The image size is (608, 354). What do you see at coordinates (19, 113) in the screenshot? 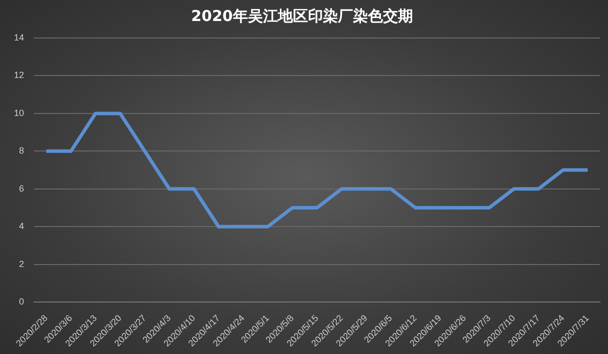
I see `y-tick-label: 10` at bounding box center [19, 113].